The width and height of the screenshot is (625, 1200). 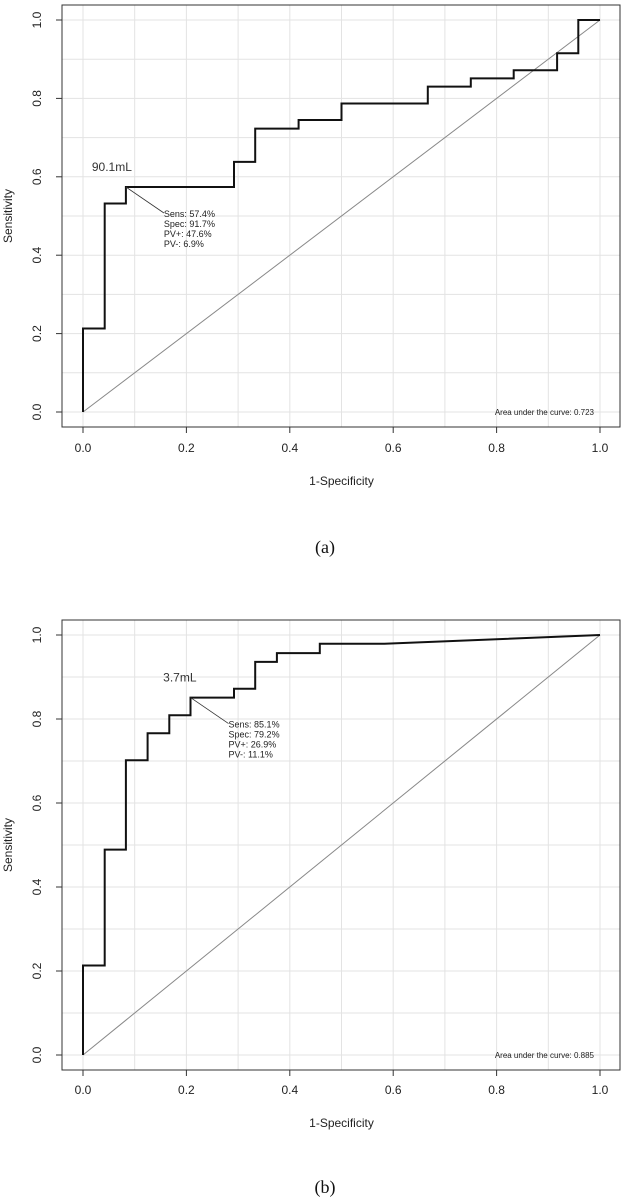 What do you see at coordinates (189, 224) in the screenshot?
I see `cutoff-stat-label: Spec: 91.7%` at bounding box center [189, 224].